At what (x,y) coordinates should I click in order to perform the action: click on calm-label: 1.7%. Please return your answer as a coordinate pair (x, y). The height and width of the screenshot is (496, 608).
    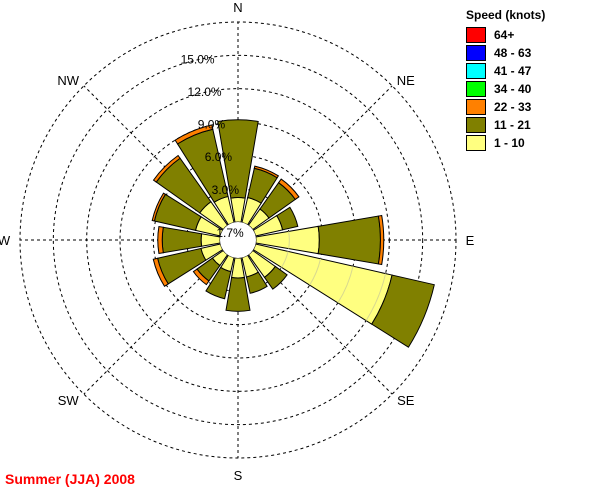
    Looking at the image, I should click on (230, 233).